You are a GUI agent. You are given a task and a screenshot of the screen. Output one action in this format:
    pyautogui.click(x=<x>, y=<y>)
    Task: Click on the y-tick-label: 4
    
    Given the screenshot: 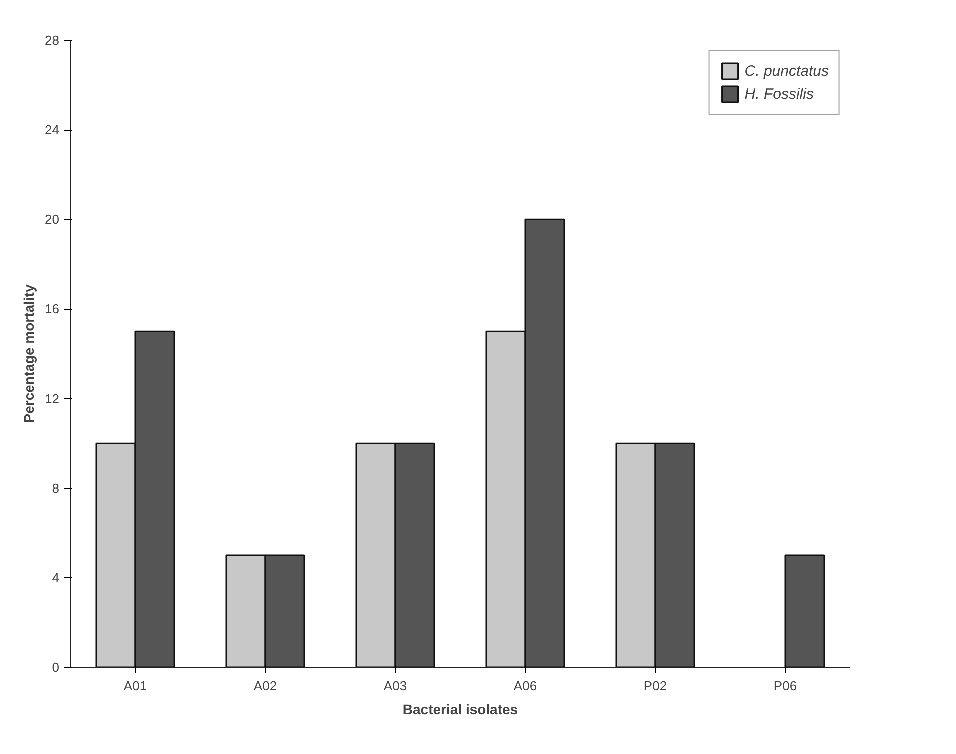 What is the action you would take?
    pyautogui.click(x=56, y=578)
    